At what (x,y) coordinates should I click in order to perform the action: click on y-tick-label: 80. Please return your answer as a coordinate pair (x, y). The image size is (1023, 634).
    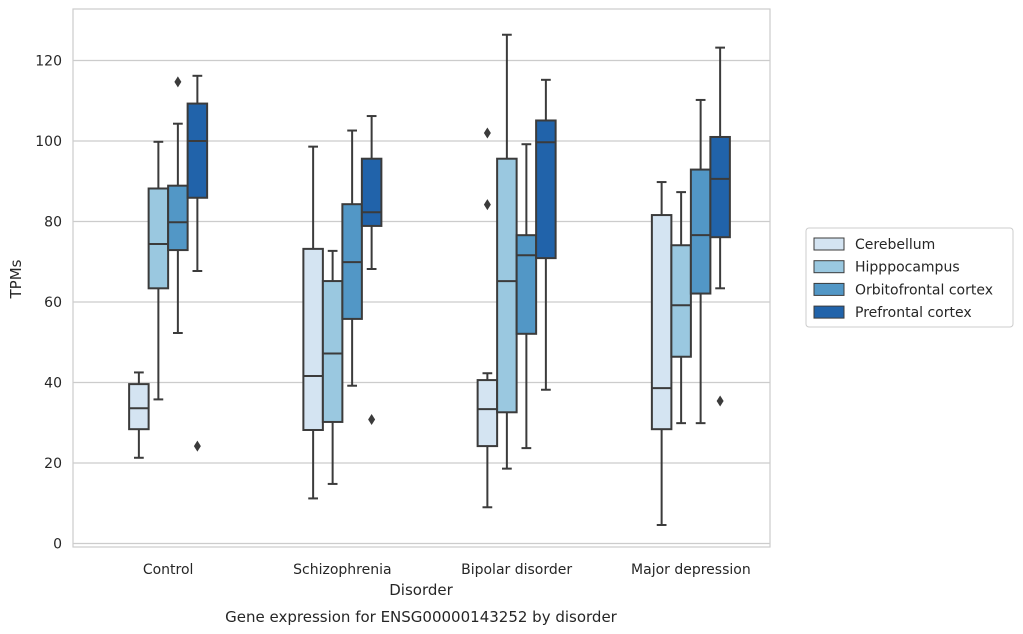
    Looking at the image, I should click on (53, 223).